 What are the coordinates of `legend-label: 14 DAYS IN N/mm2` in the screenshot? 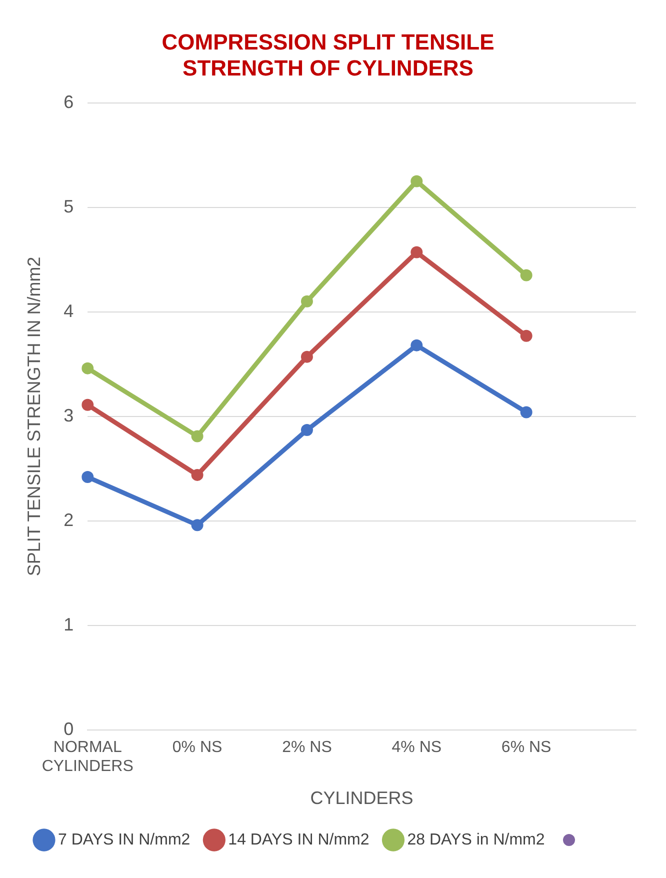 It's located at (299, 839).